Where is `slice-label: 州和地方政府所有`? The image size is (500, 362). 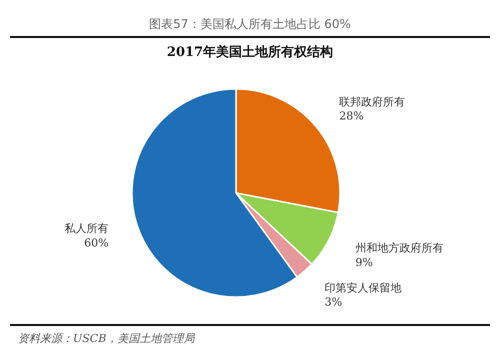
slice-label: 州和地方政府所有 is located at coordinates (399, 248).